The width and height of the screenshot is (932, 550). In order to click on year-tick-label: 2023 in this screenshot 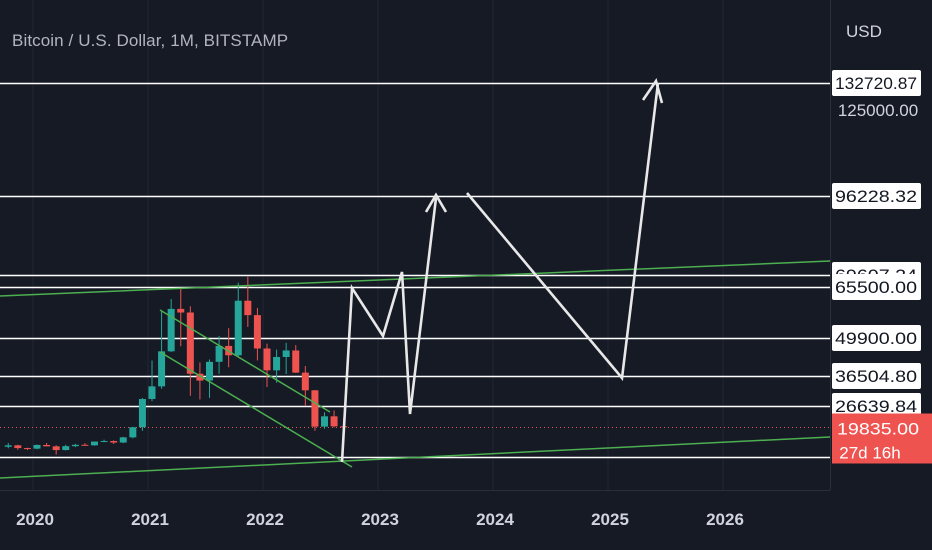, I will do `click(380, 519)`.